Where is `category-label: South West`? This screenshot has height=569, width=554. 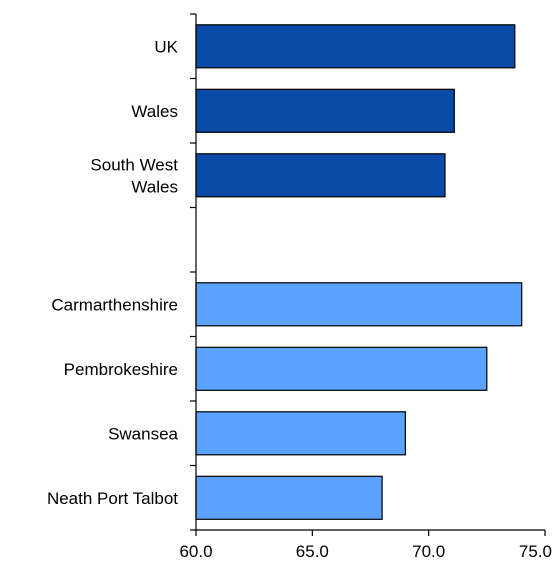 category-label: South West is located at coordinates (134, 164).